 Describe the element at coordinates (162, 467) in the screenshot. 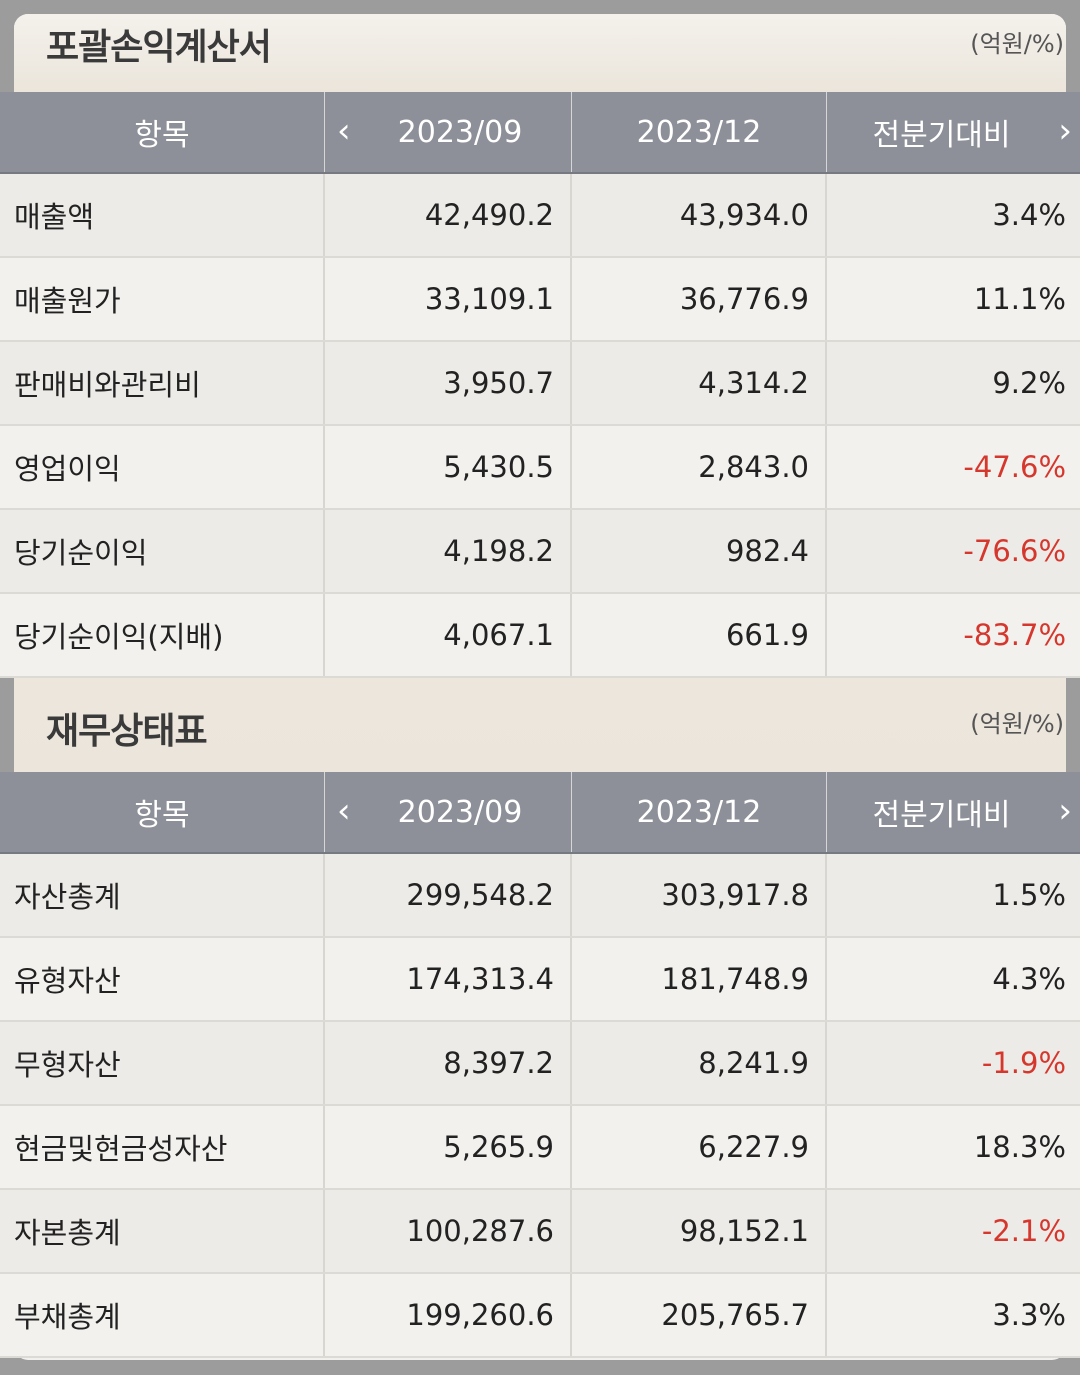

I see `row-label: 영업이익` at that location.